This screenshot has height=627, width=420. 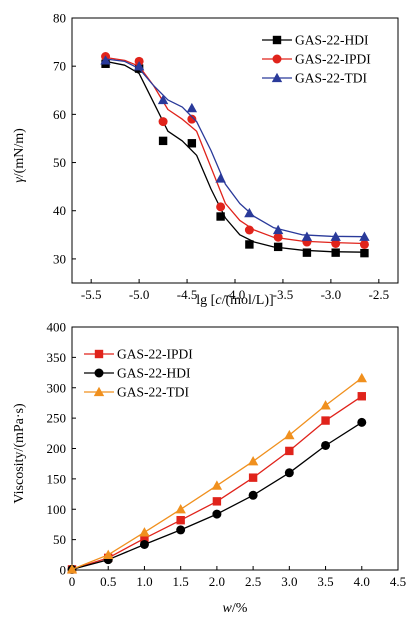 I want to click on x-tick-label: -4.5, so click(x=187, y=294).